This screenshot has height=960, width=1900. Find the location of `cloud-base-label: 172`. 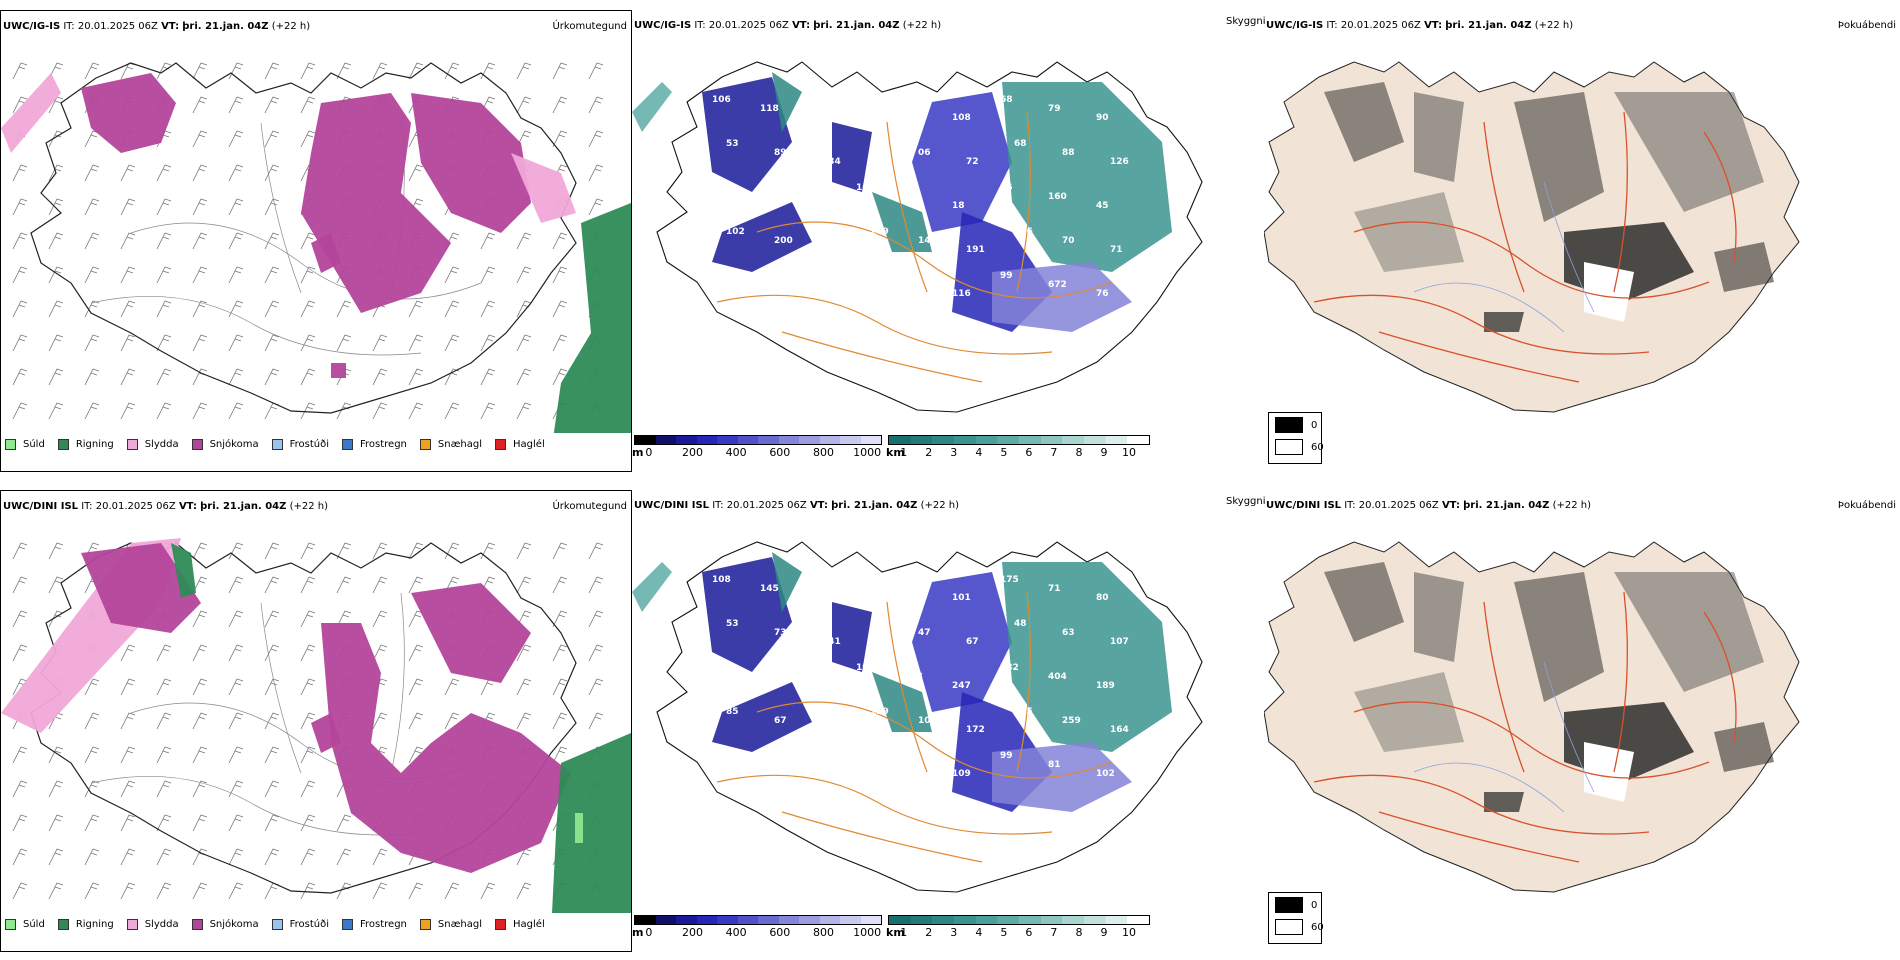

cloud-base-label: 172 is located at coordinates (975, 730).